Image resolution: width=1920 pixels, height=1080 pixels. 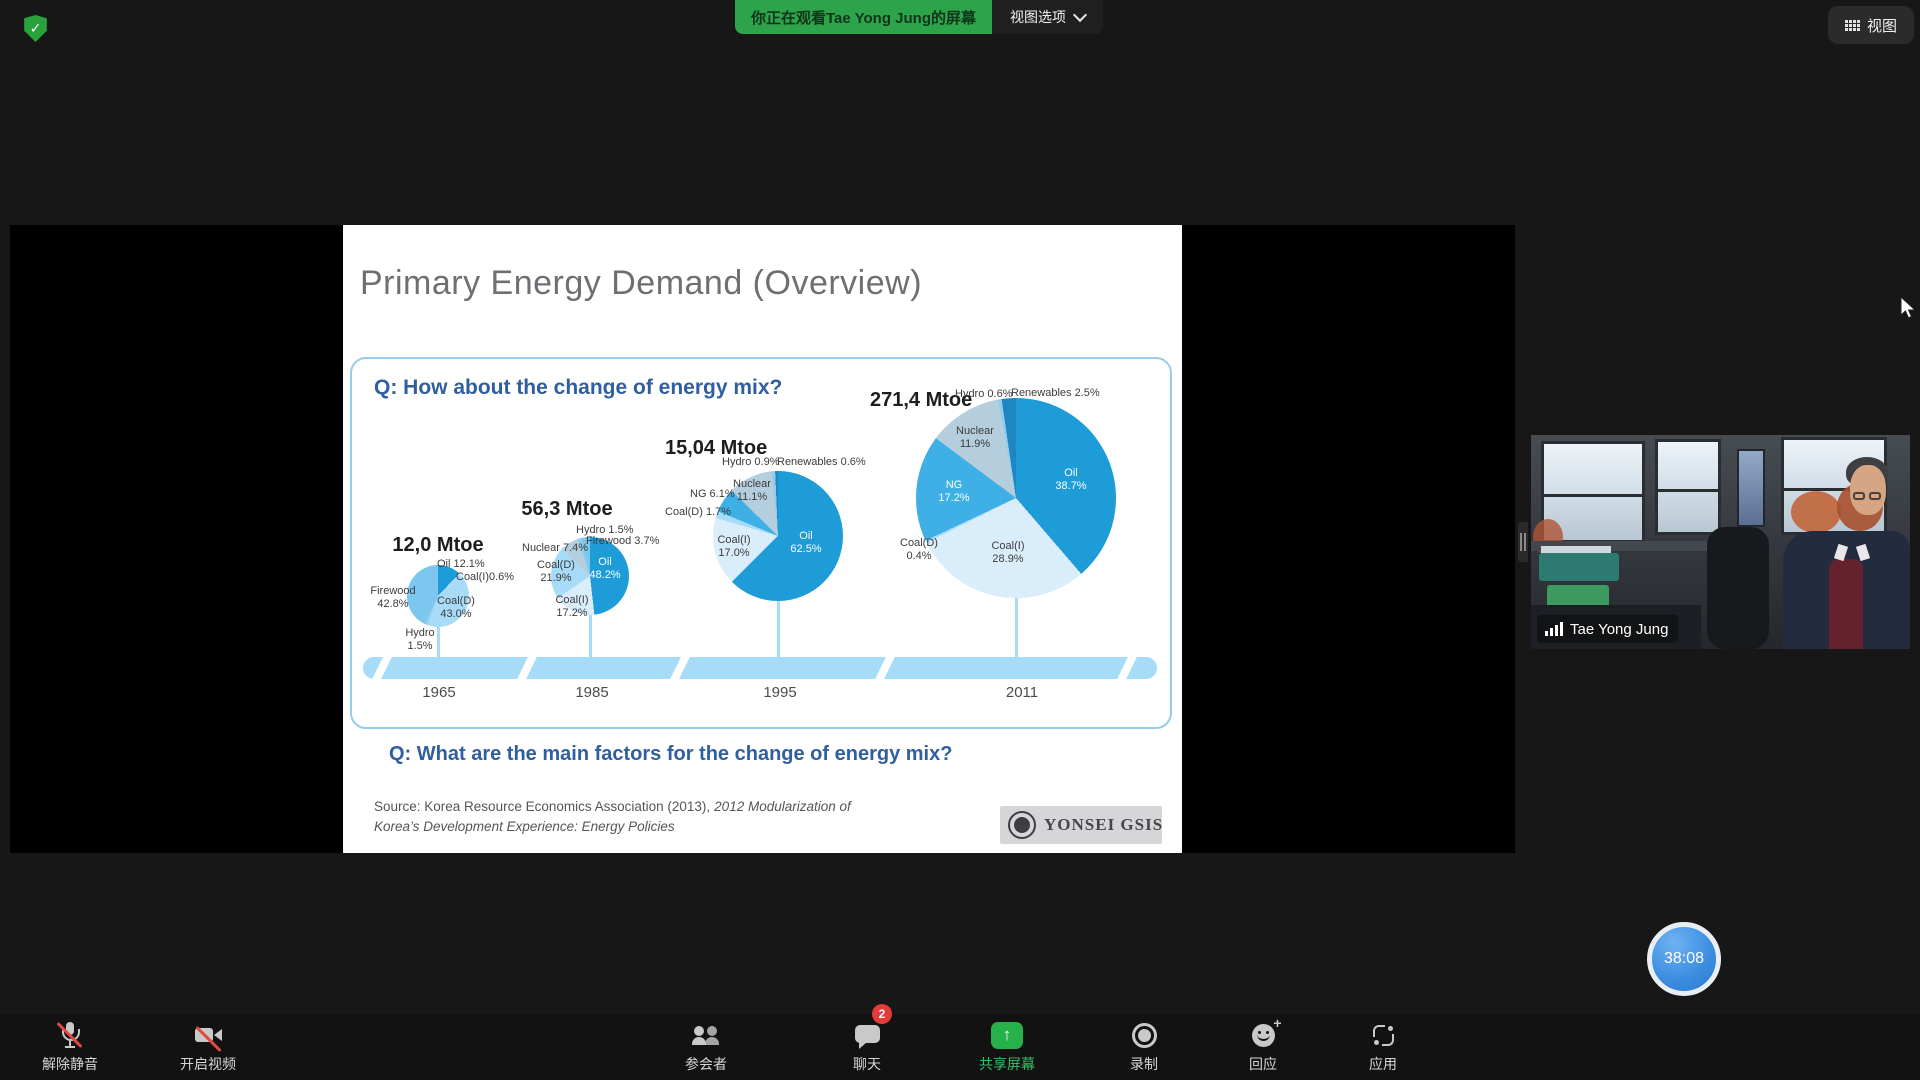 I want to click on autumn-foliage, so click(x=1816, y=512).